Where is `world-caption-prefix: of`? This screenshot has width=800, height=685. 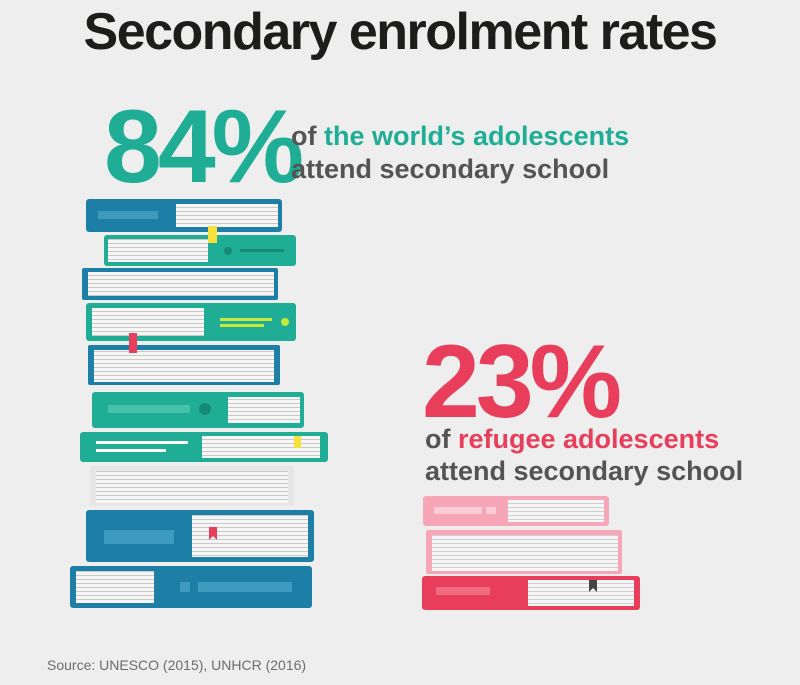
world-caption-prefix: of is located at coordinates (307, 136).